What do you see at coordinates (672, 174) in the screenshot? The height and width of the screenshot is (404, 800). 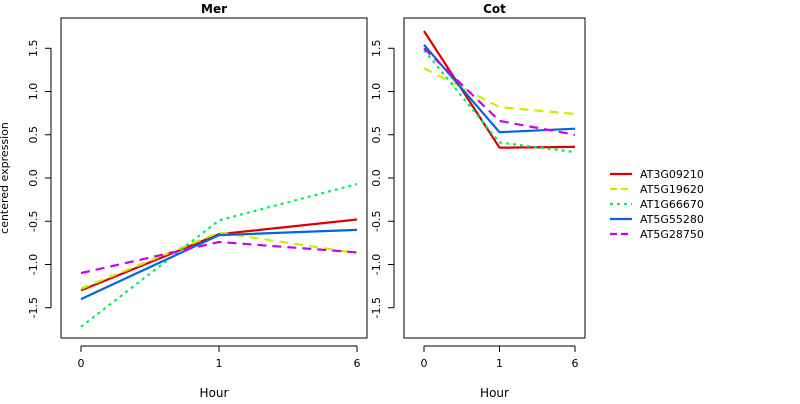 I see `legend-label-at3g09210: AT3G09210` at bounding box center [672, 174].